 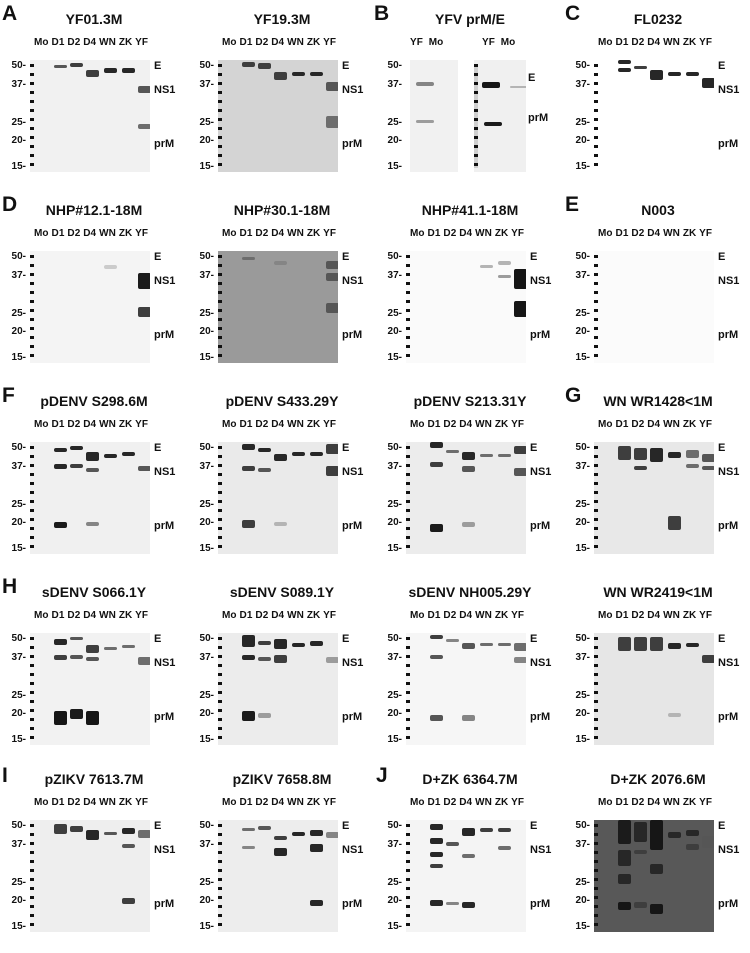 I want to click on panel-title-nhp-41-1-18m: NHP#41.1-18M, so click(x=470, y=210).